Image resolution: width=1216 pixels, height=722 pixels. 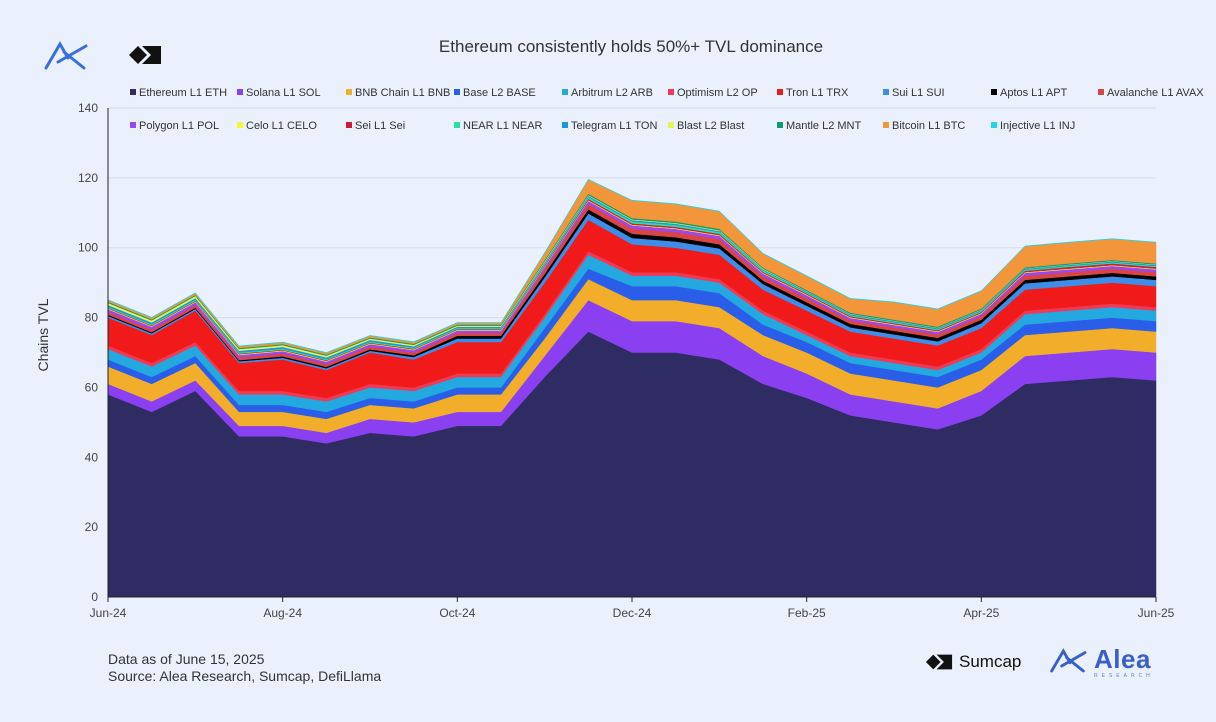 What do you see at coordinates (282, 613) in the screenshot?
I see `x-tick-label: Aug-24` at bounding box center [282, 613].